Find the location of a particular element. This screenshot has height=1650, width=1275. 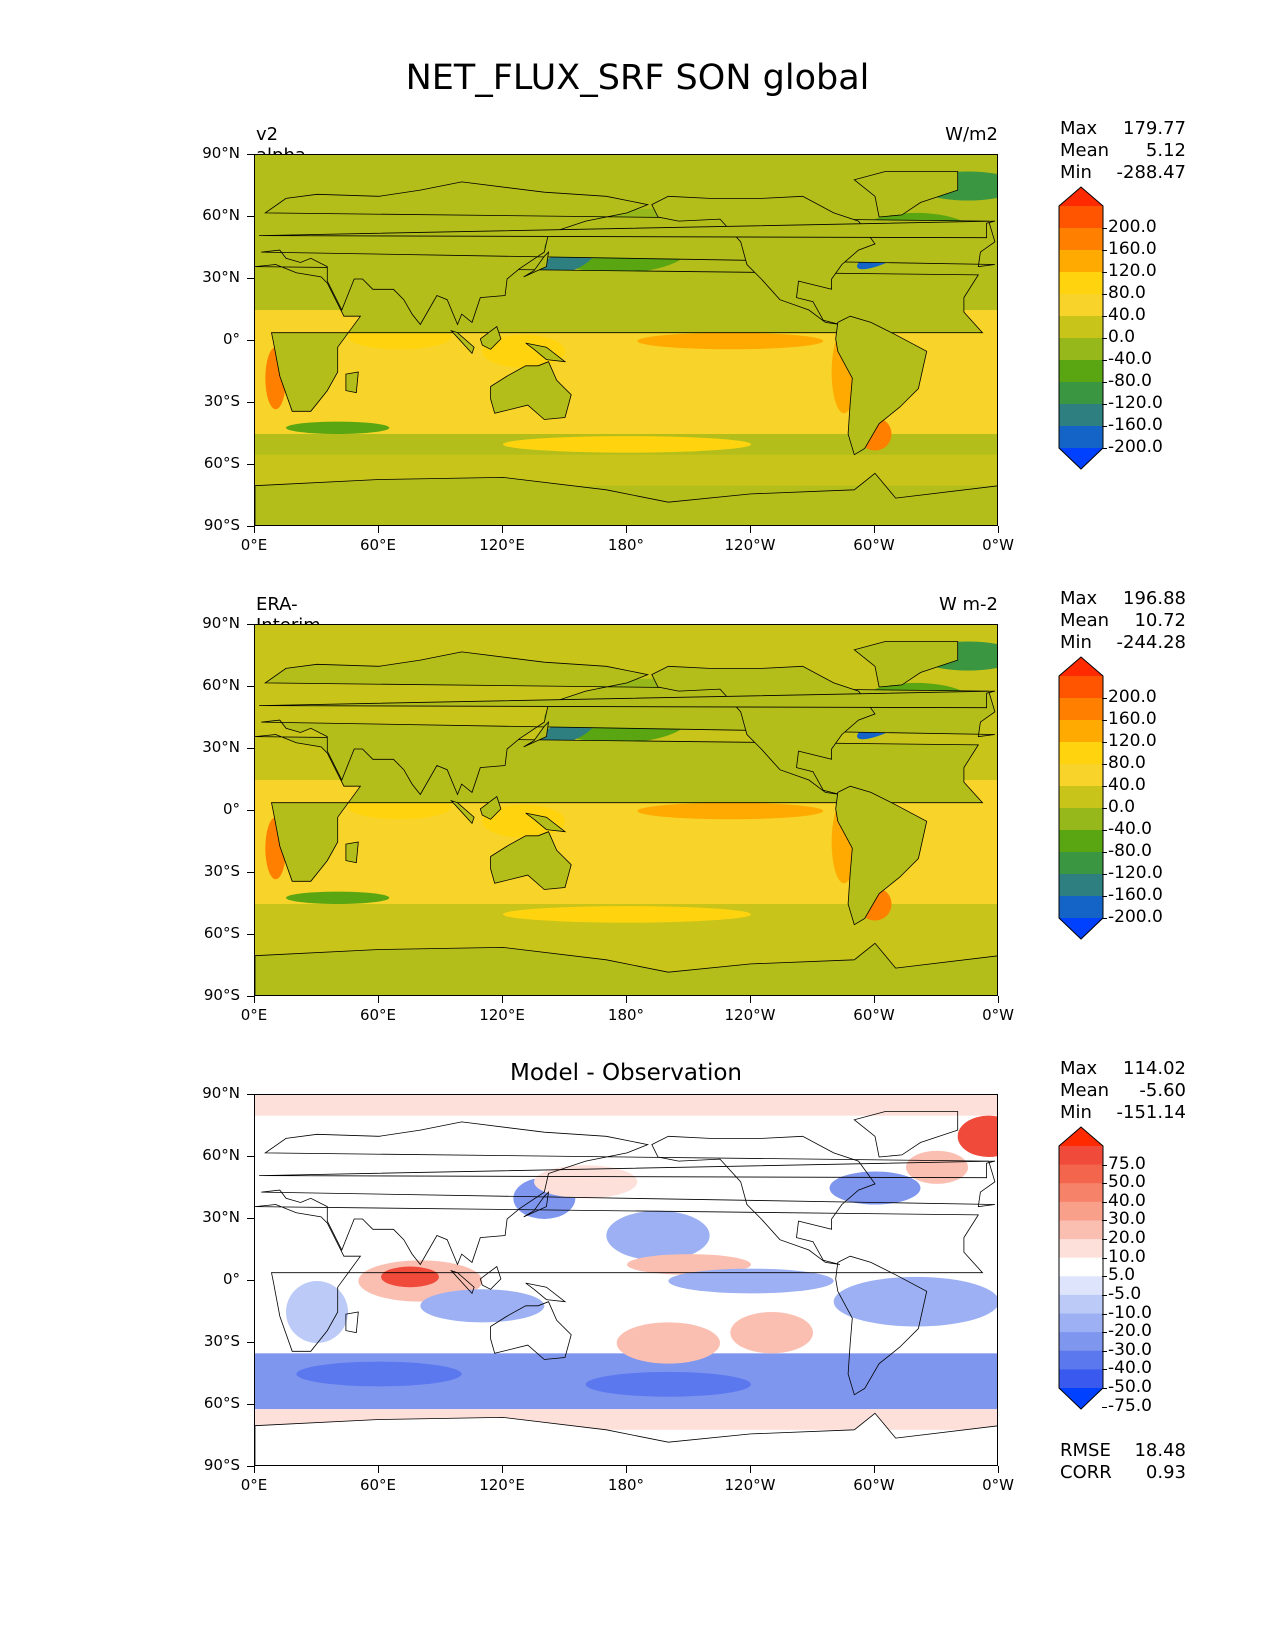

stat-value: 5.12 is located at coordinates (1165, 150).